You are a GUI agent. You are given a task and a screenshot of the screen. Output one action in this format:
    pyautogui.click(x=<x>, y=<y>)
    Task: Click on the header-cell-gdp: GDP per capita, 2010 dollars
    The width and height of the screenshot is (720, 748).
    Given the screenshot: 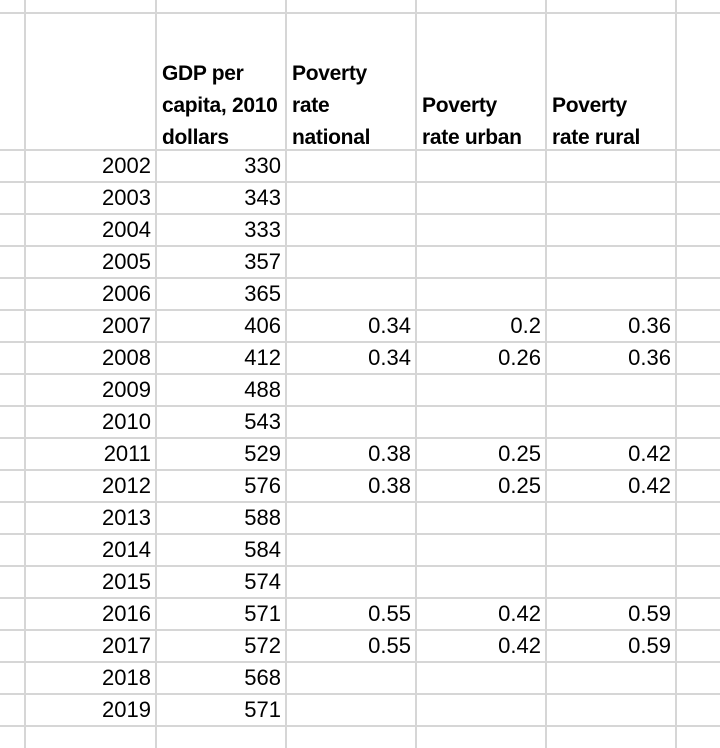 What is the action you would take?
    pyautogui.click(x=222, y=82)
    